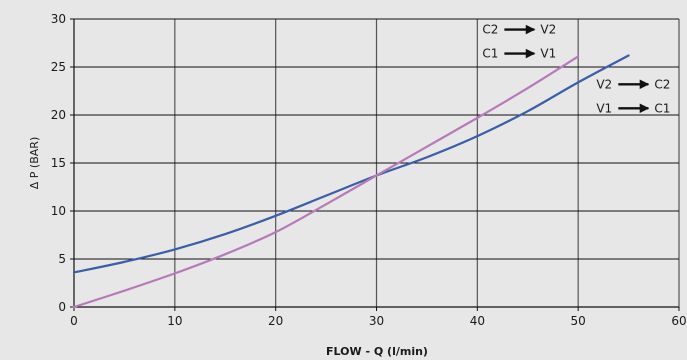  I want to click on flow-label-from: V1, so click(604, 108).